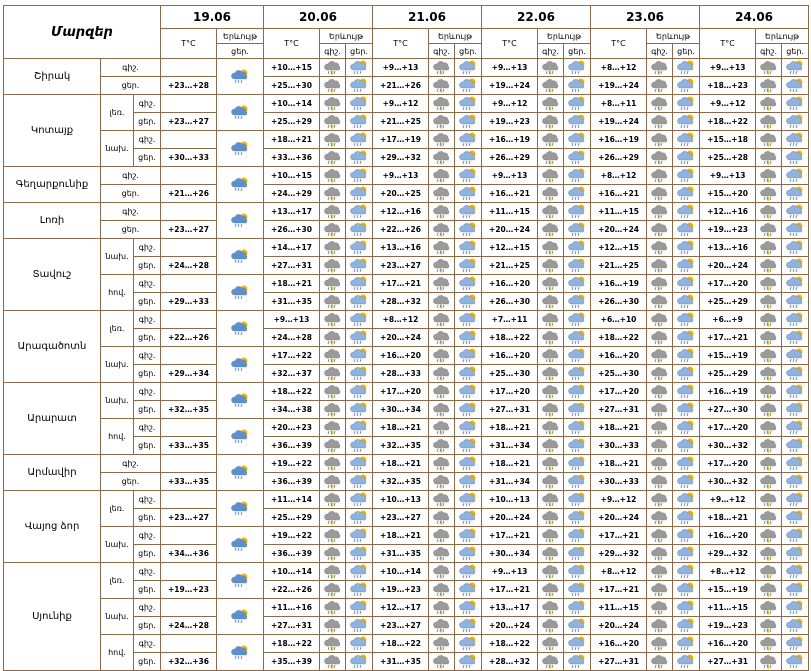  Describe the element at coordinates (117, 400) in the screenshot. I see `area: նախ.` at that location.